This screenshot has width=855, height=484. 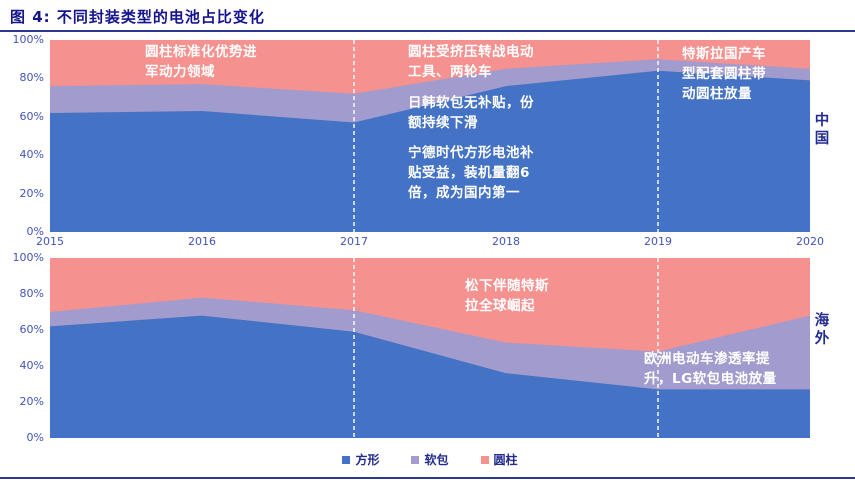 I want to click on legend-label: 软包, so click(x=436, y=460).